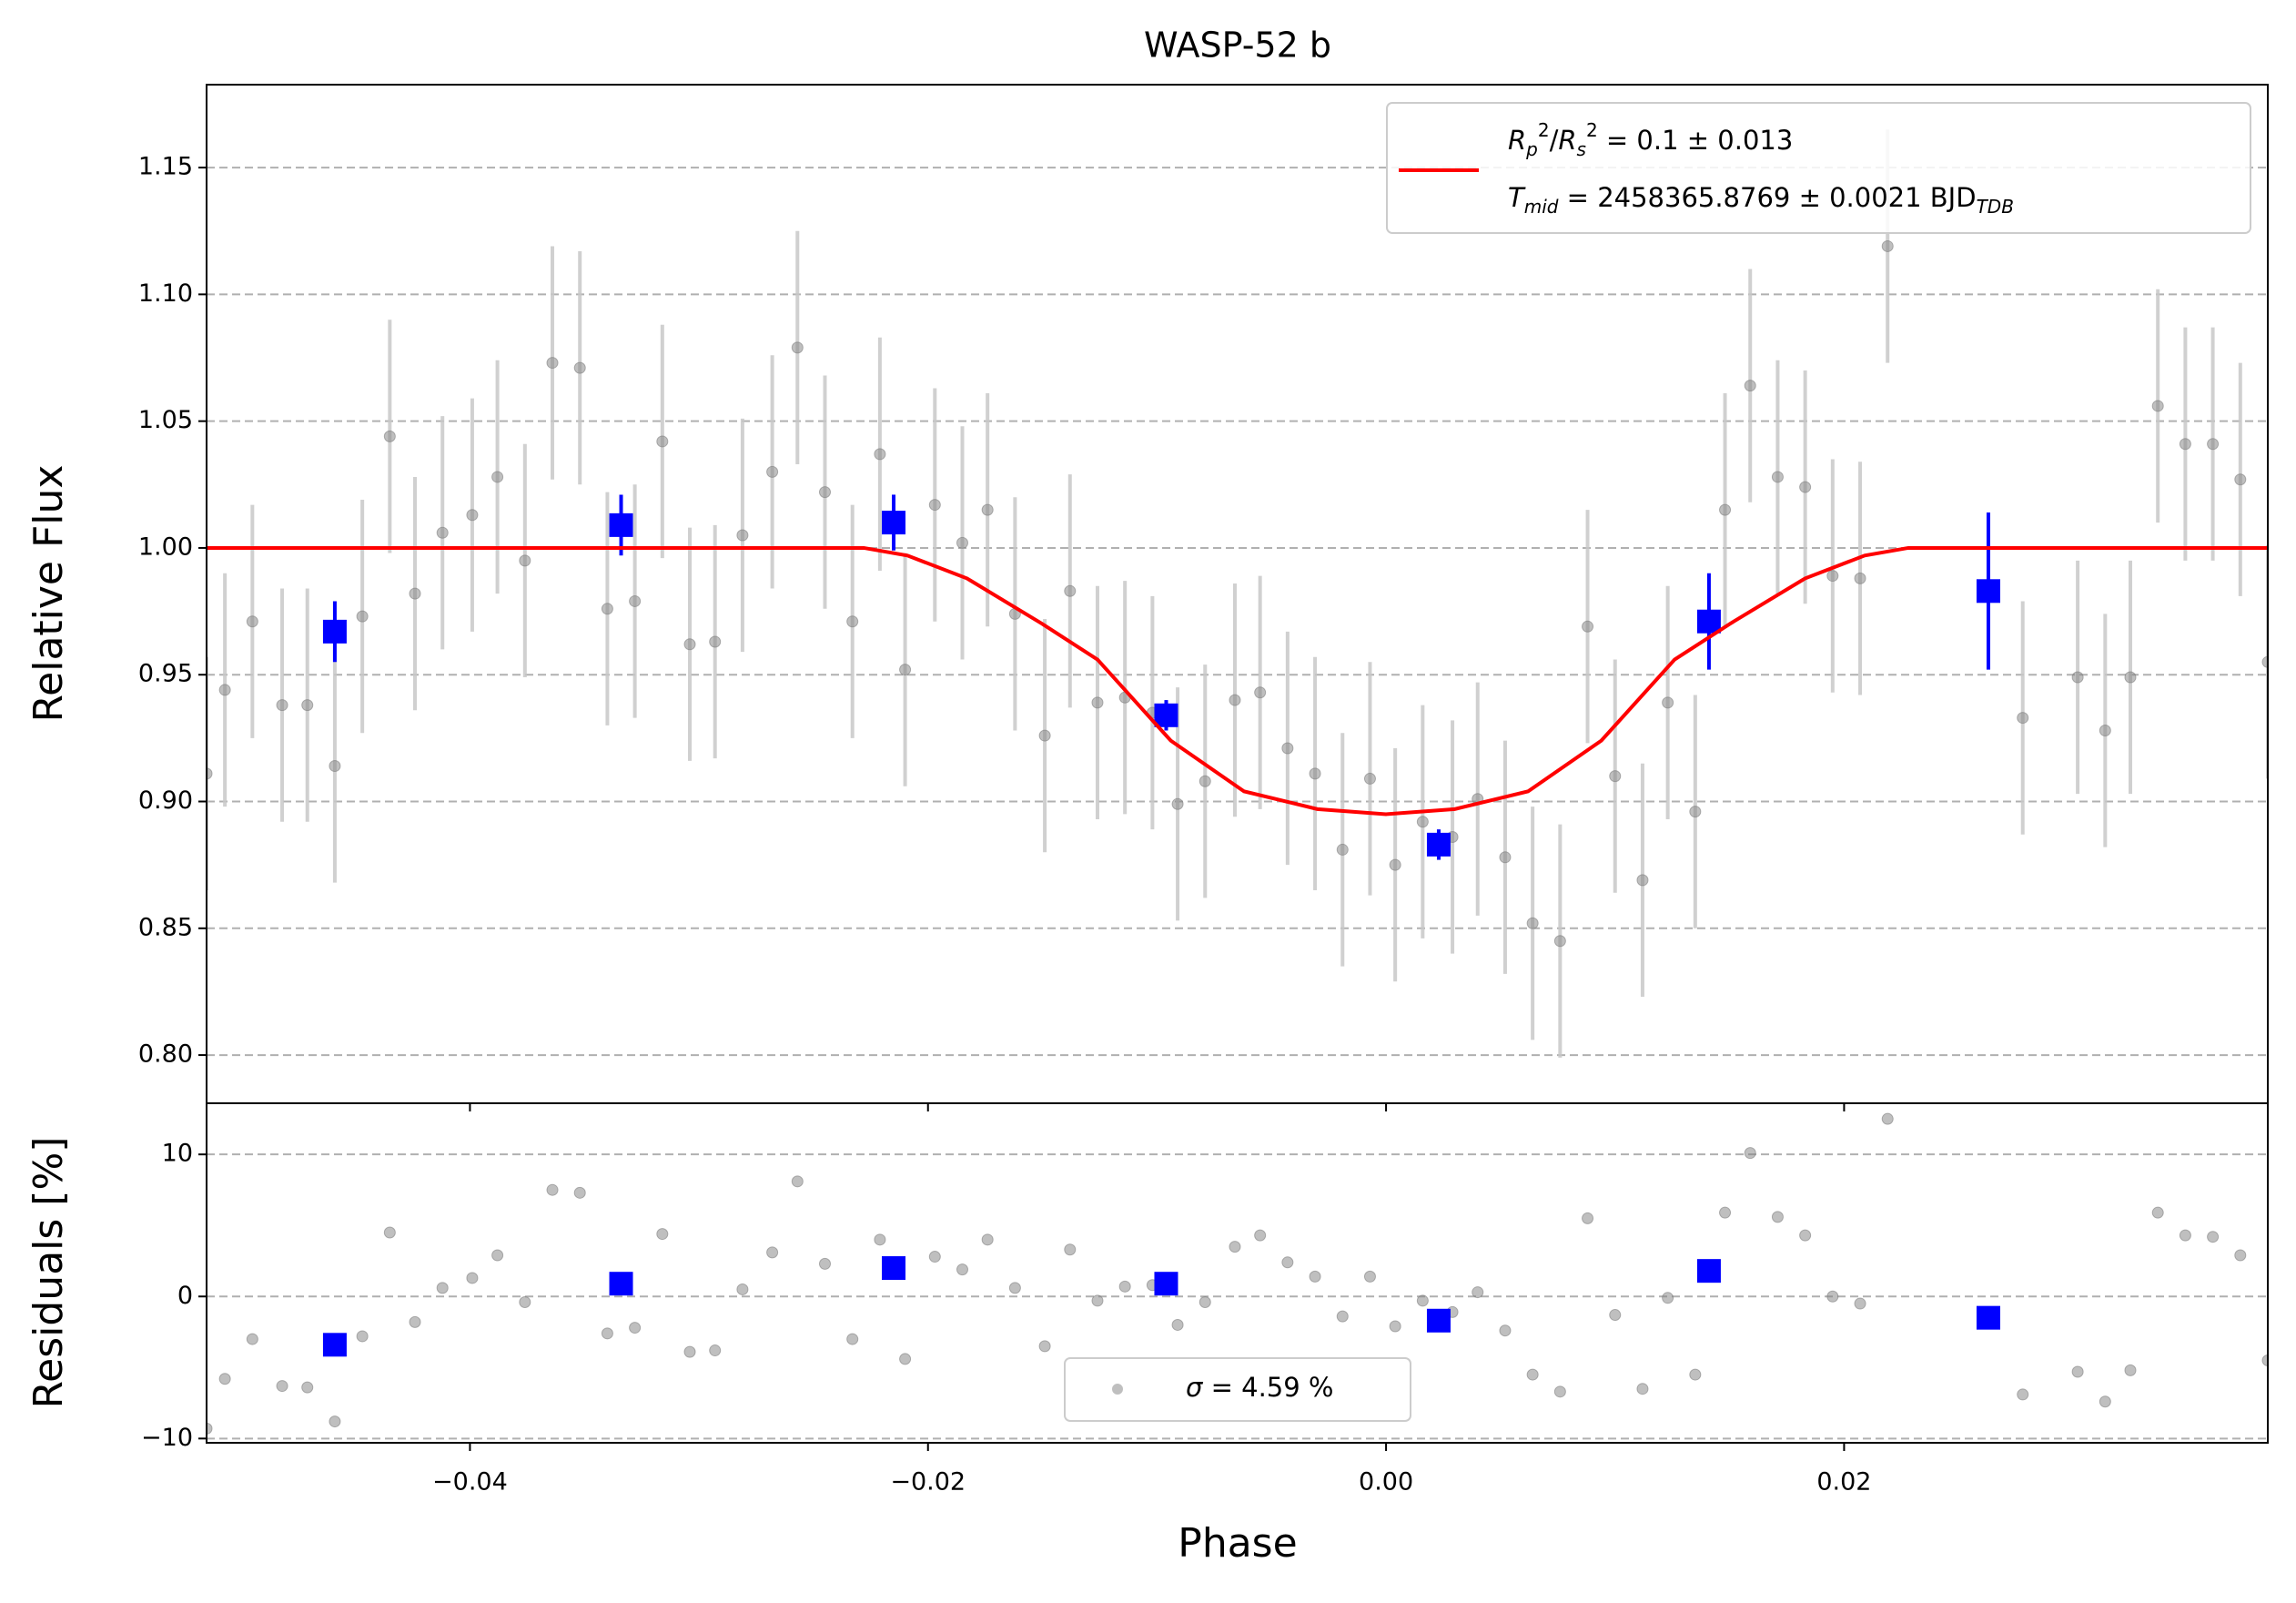 This screenshot has height=1603, width=2296. I want to click on y-tick-label: 0.90, so click(165, 800).